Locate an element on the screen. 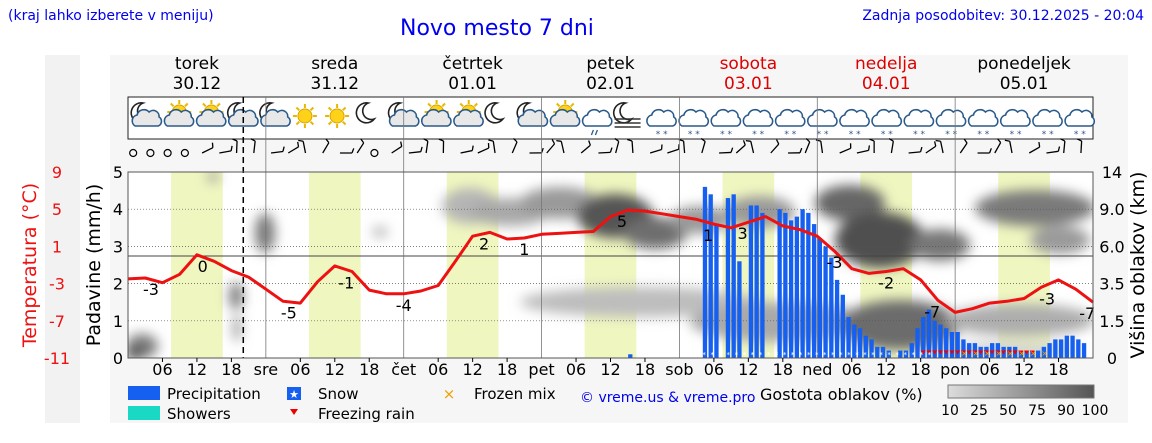  hour-tick-label: 18 is located at coordinates (369, 369).